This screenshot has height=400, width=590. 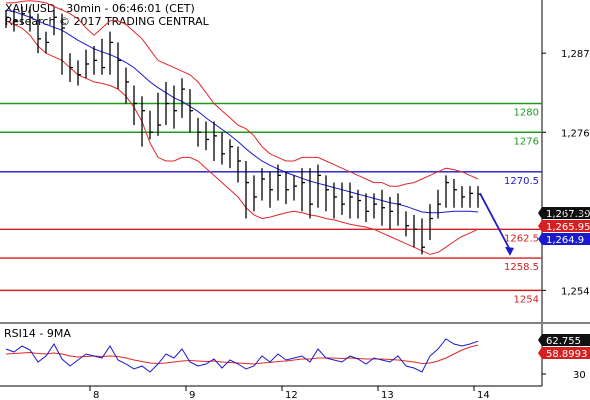 I want to click on rsi-badge-0-label: 62.755, so click(x=563, y=341).